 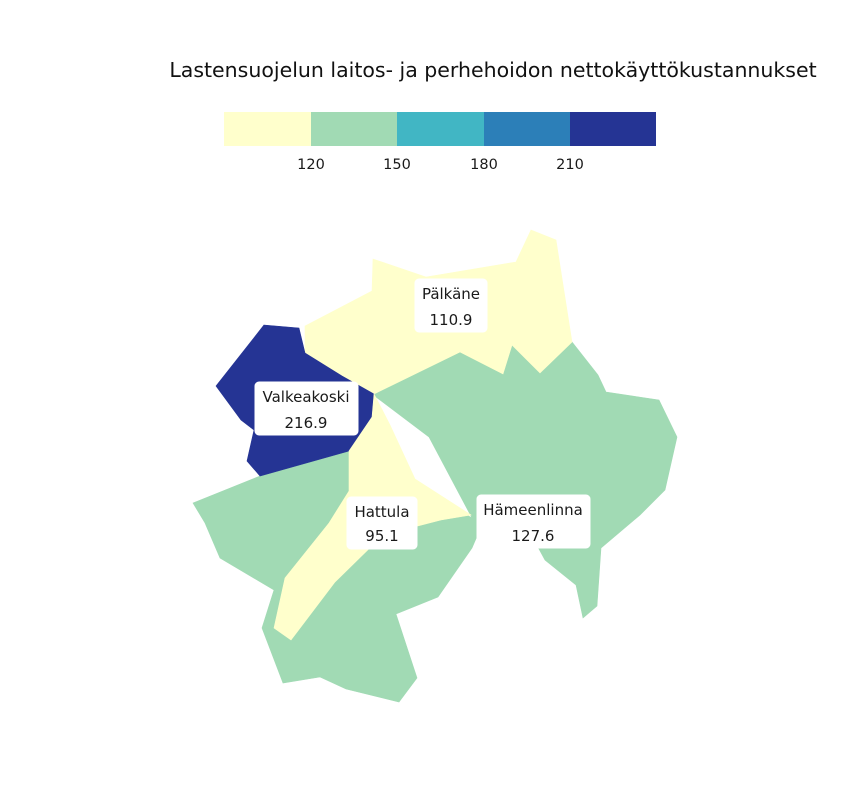 I want to click on label-name: Valkeakoski, so click(x=305, y=397).